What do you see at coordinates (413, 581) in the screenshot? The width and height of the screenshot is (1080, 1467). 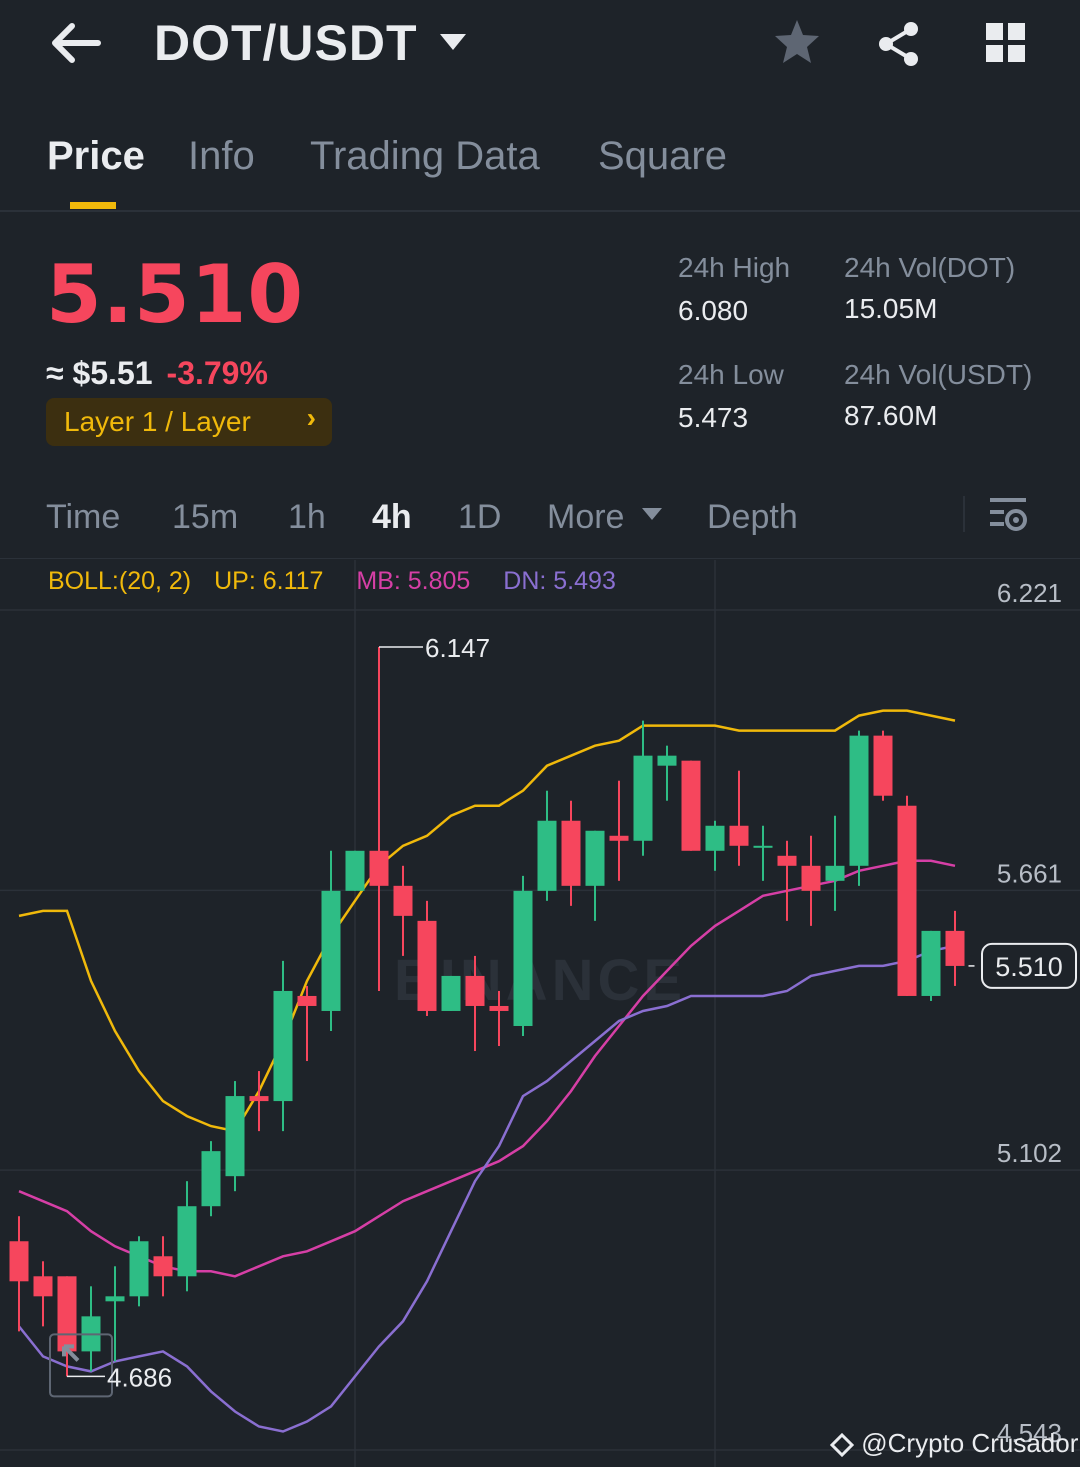 I see `boll-mb: MB: 5.805` at bounding box center [413, 581].